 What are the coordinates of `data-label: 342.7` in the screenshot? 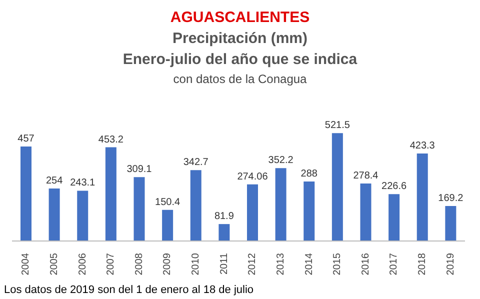 It's located at (196, 162).